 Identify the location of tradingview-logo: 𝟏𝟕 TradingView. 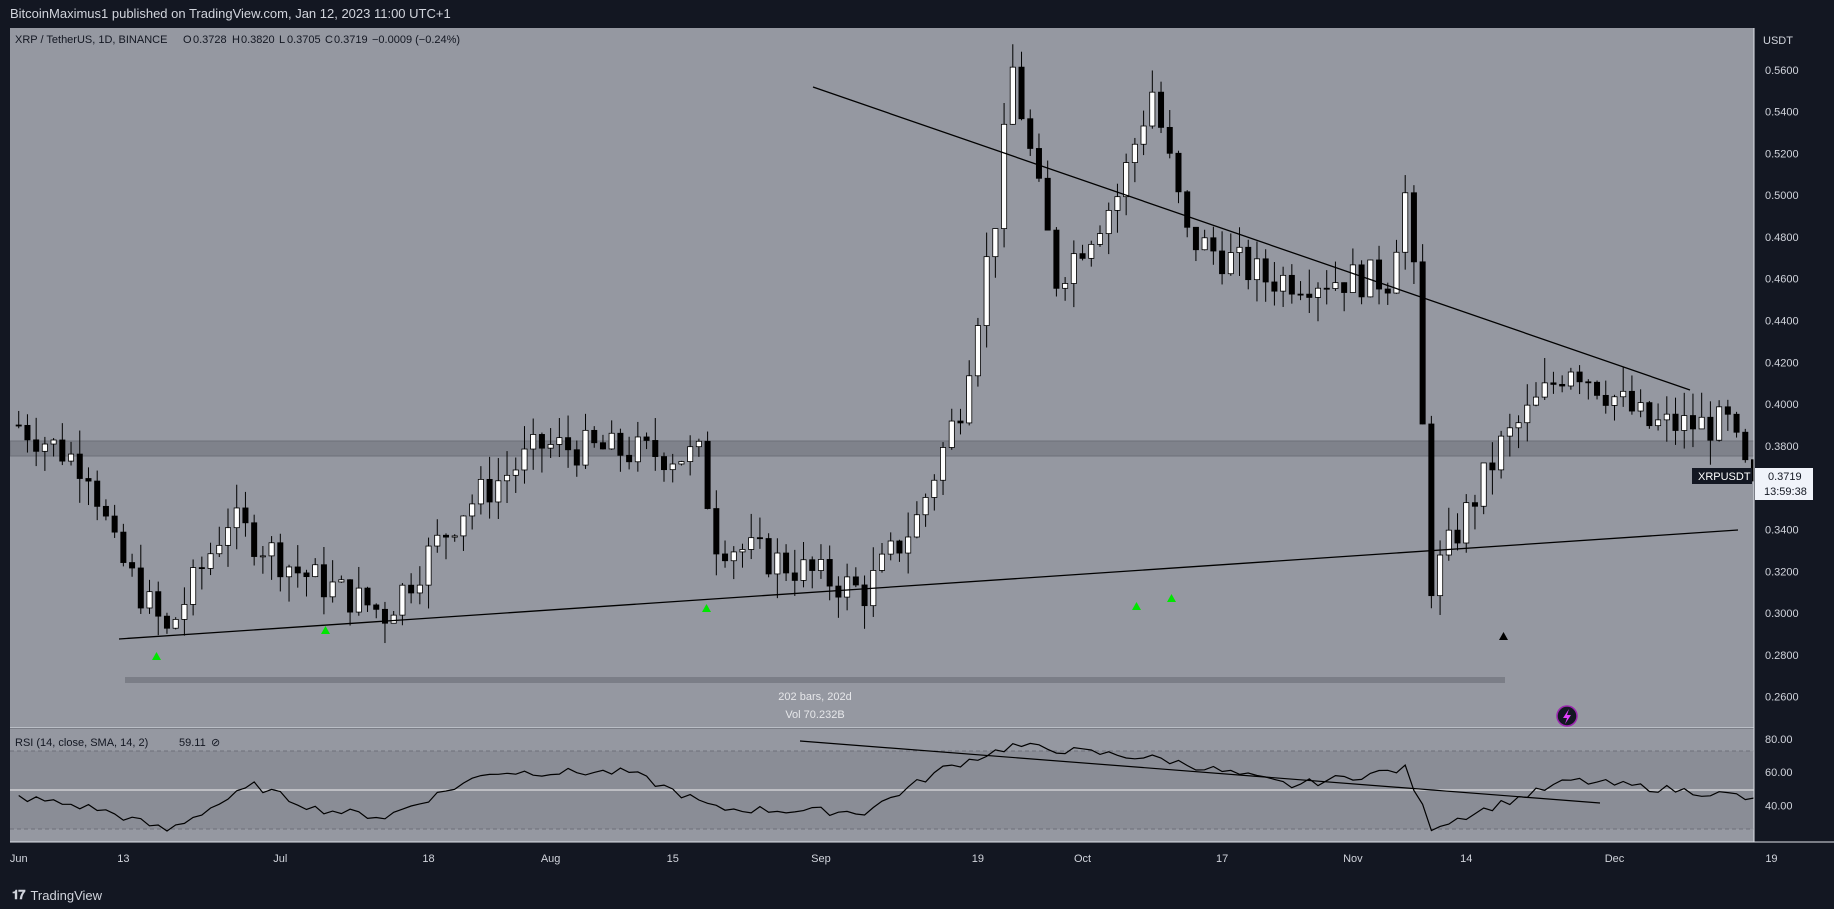
(57, 895).